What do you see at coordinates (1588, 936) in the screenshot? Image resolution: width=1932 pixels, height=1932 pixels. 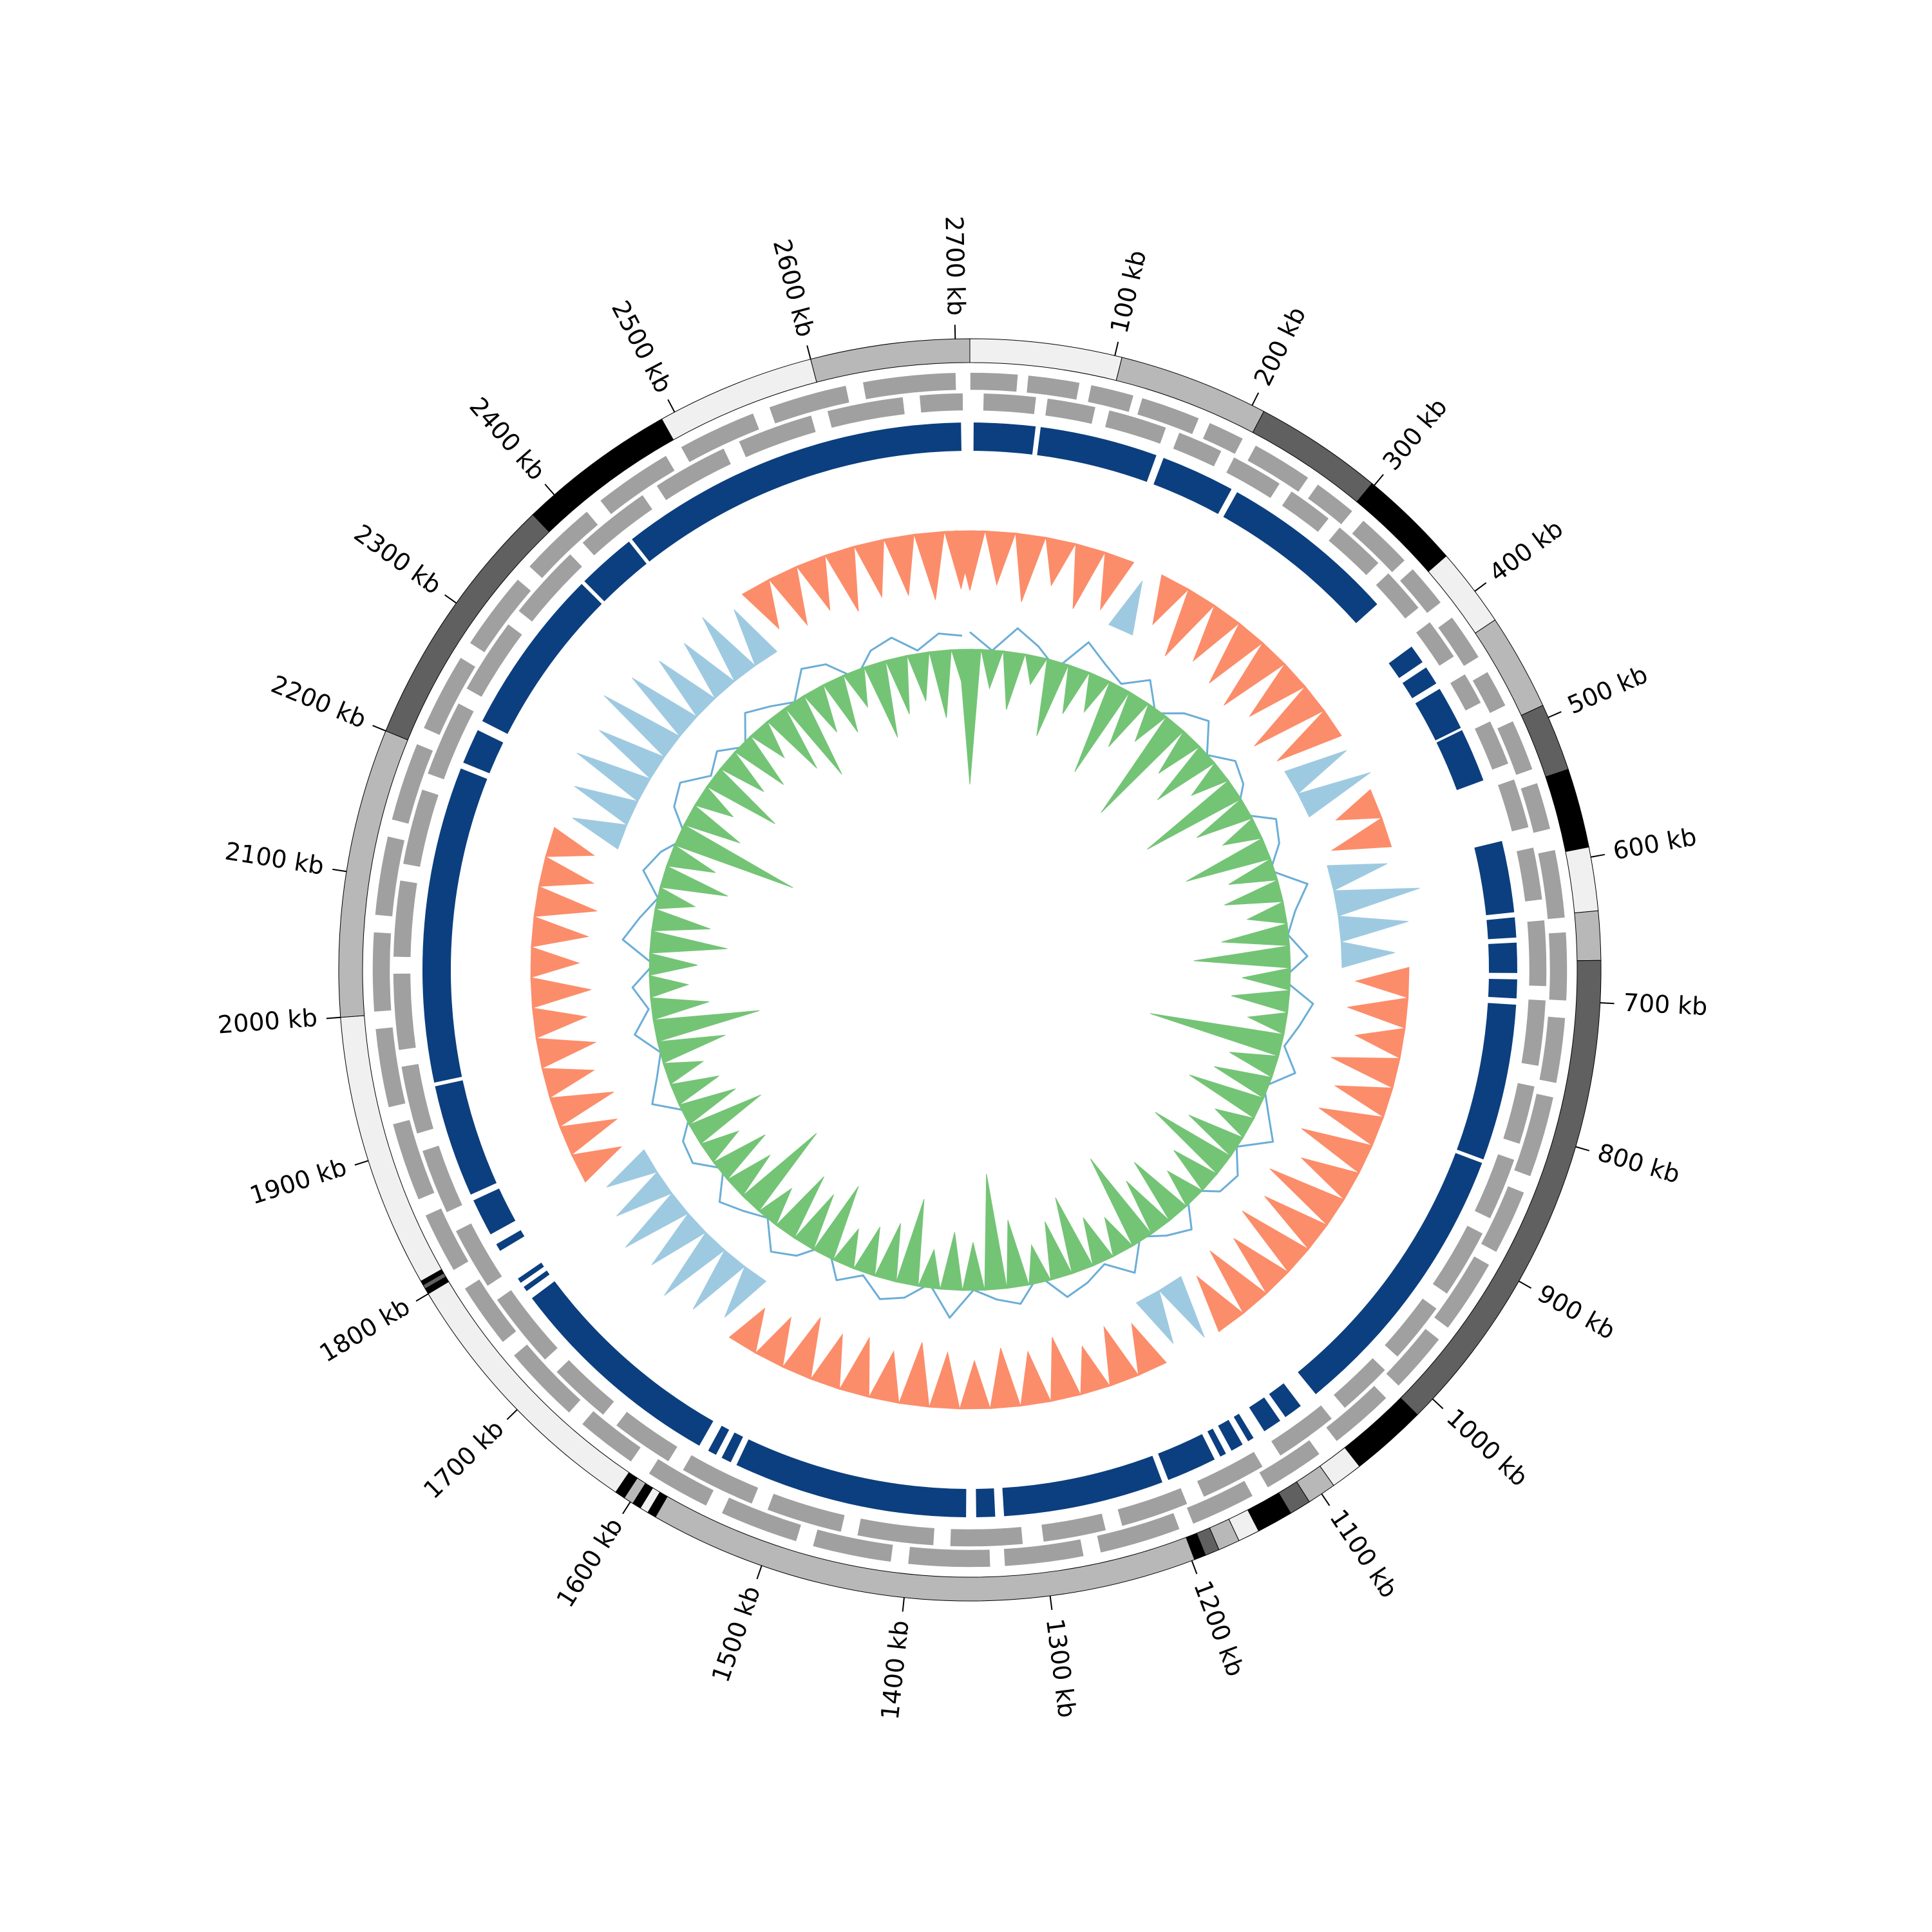 I see `band` at bounding box center [1588, 936].